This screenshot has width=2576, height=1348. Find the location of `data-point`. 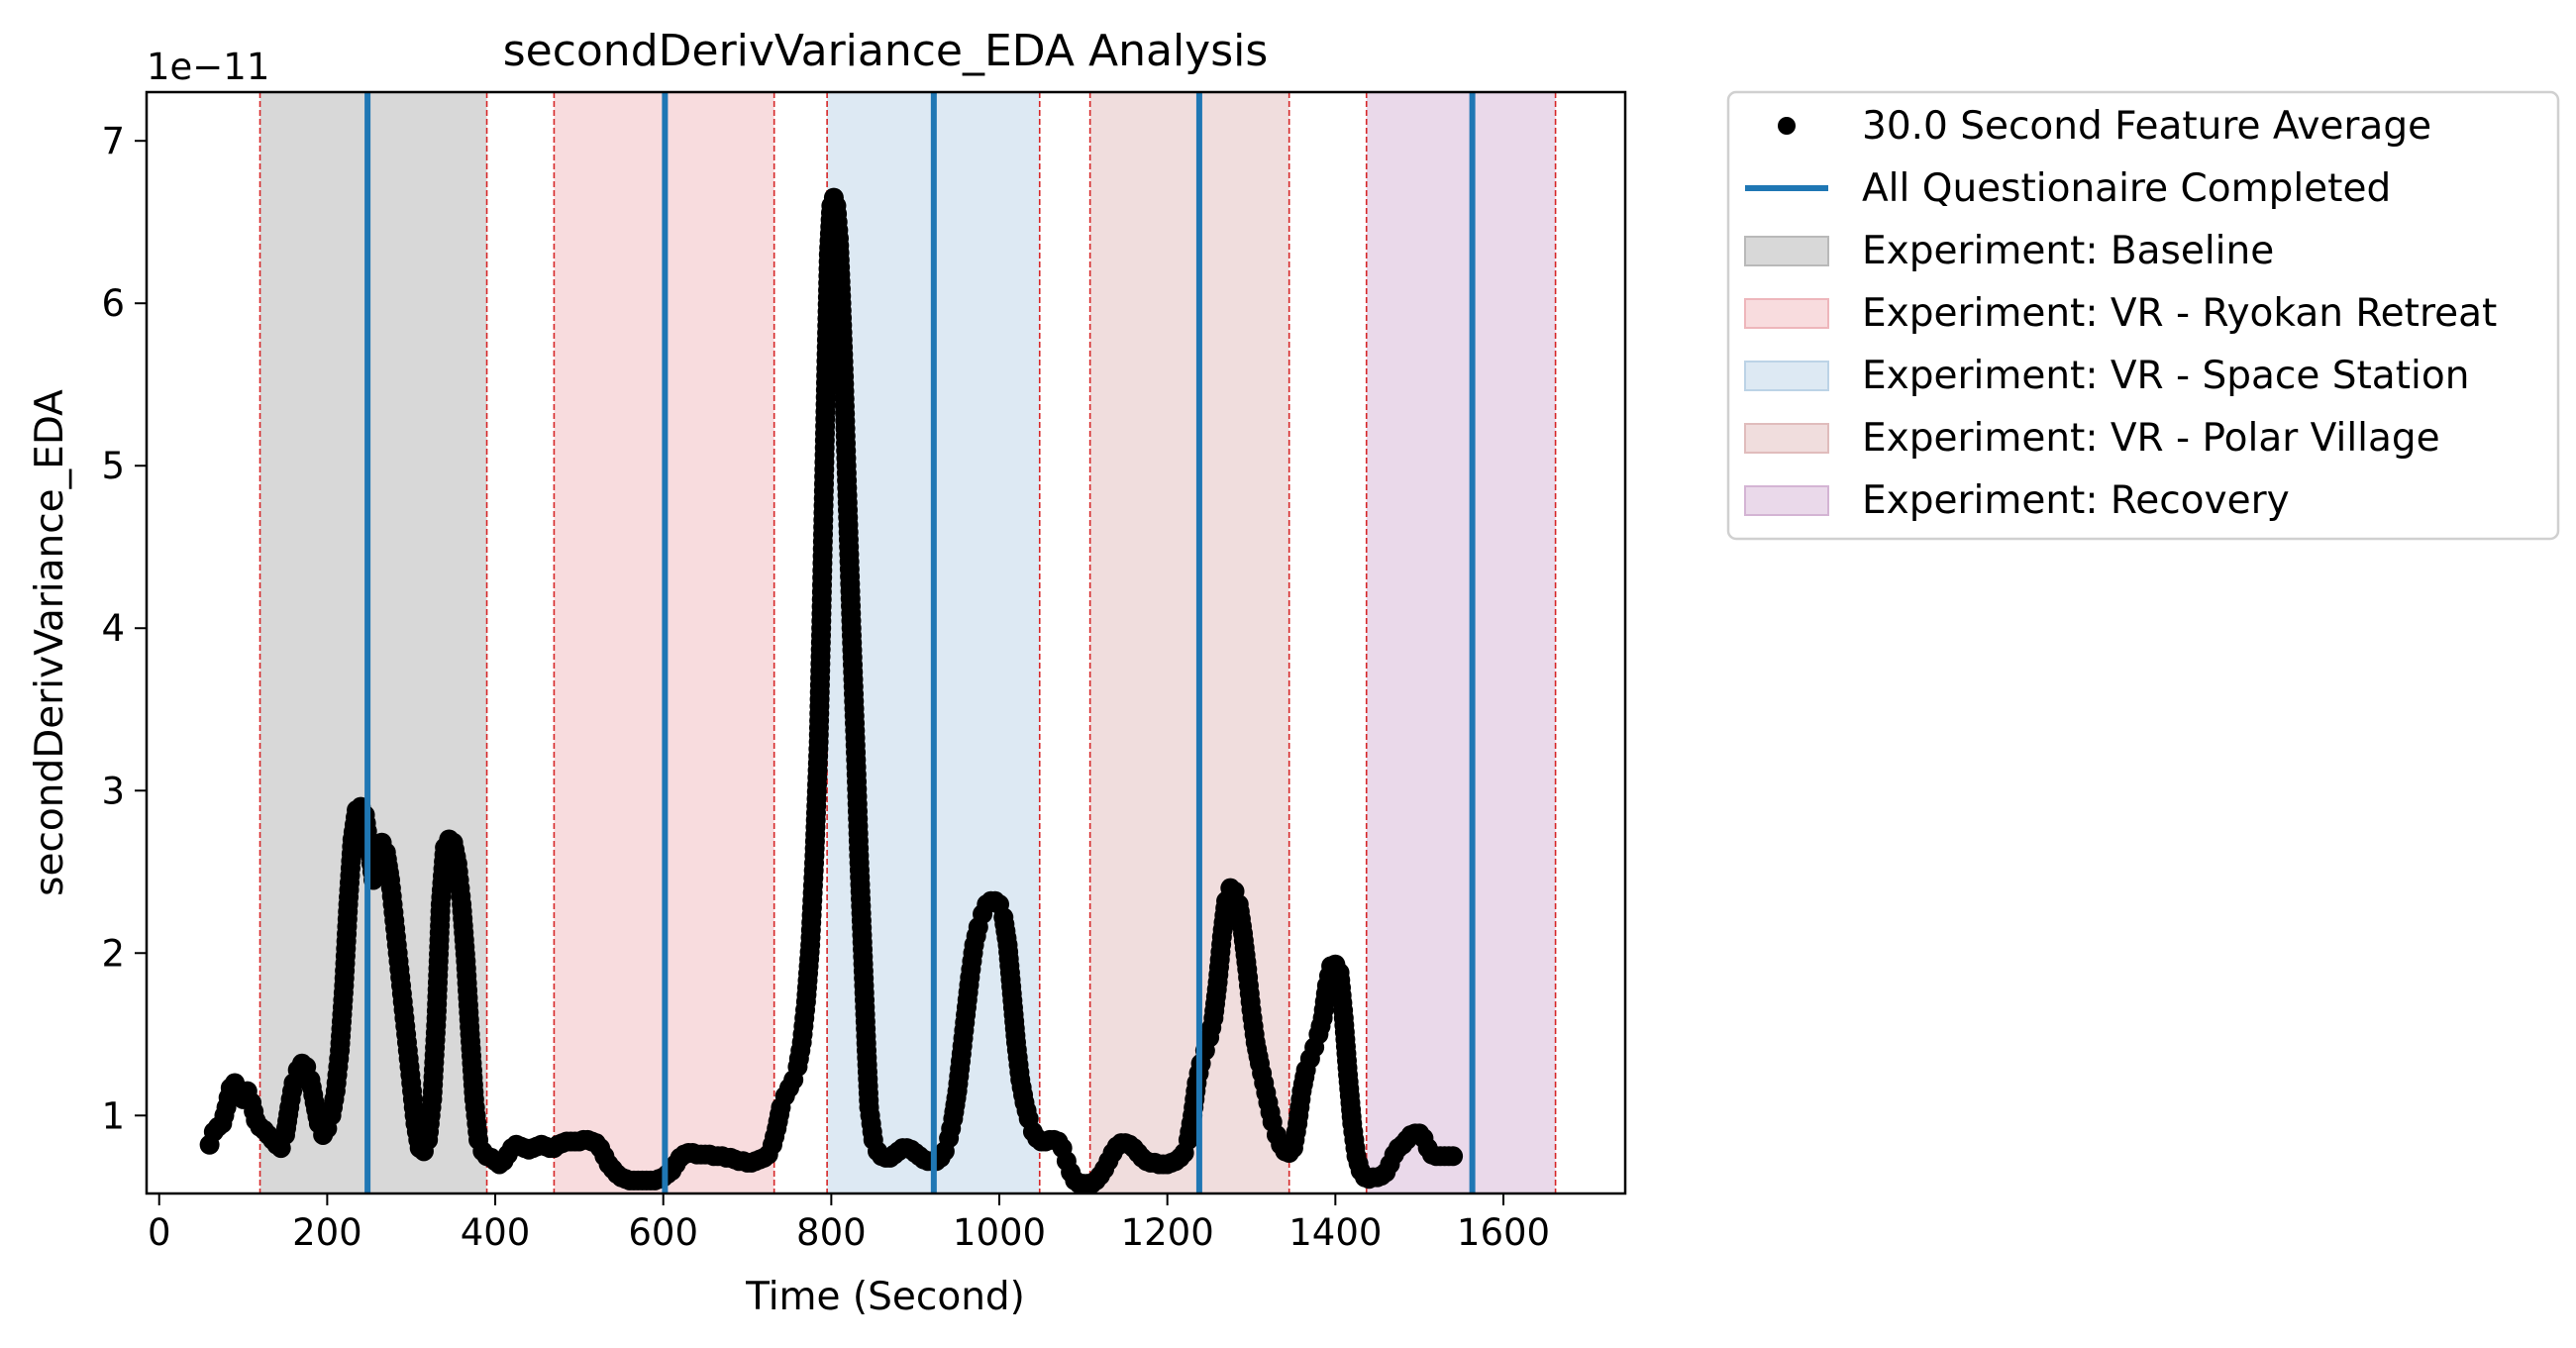

data-point is located at coordinates (1453, 1156).